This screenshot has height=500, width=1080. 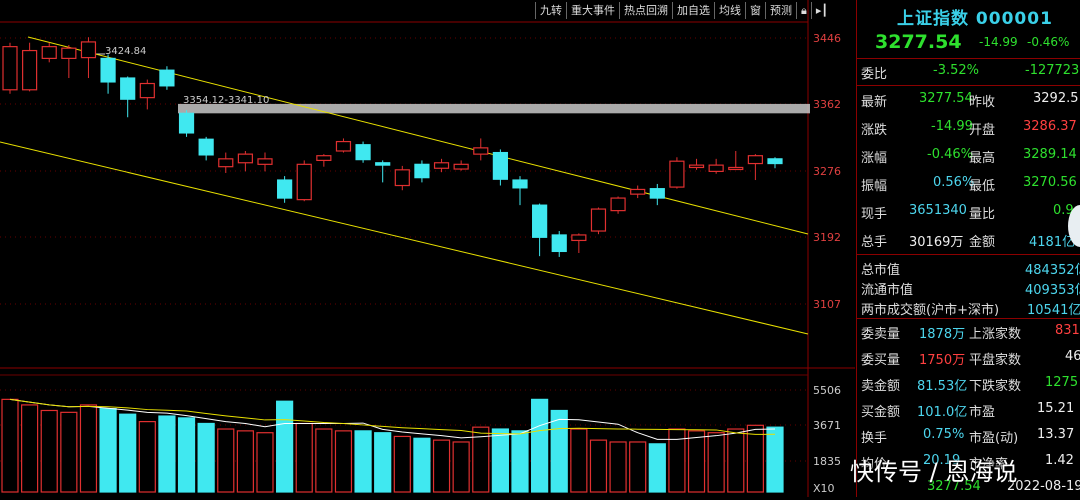 What do you see at coordinates (970, 72) in the screenshot?
I see `weibi-row: 委比 -3.52% -127723` at bounding box center [970, 72].